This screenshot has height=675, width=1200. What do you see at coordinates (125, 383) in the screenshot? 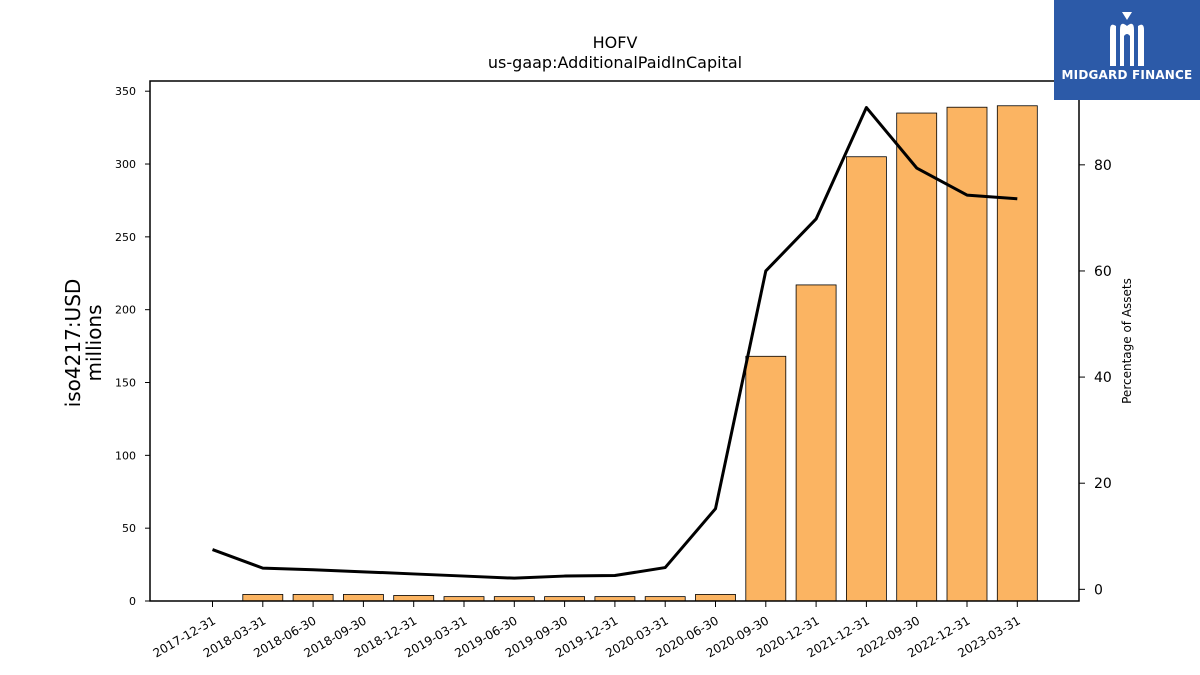
I see `y-tick-label: 150` at bounding box center [125, 383].